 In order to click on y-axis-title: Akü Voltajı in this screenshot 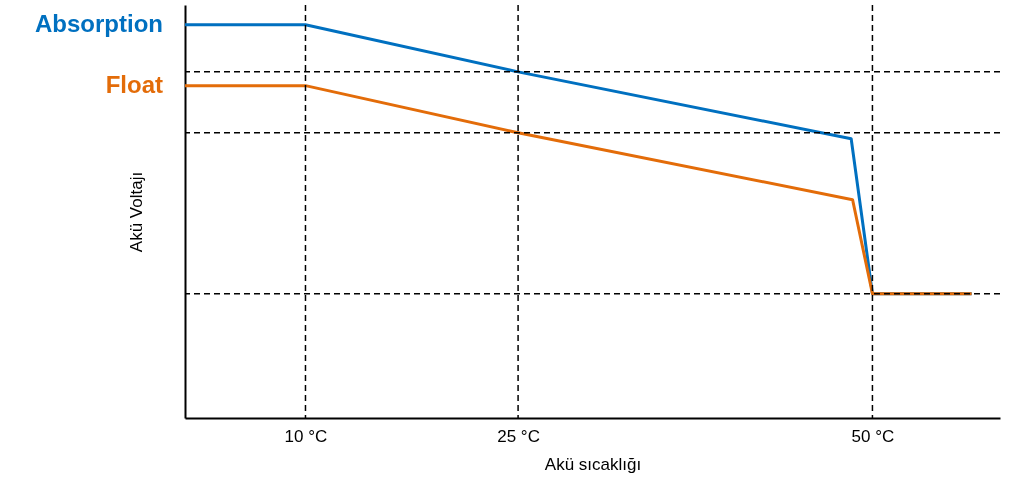, I will do `click(136, 212)`.